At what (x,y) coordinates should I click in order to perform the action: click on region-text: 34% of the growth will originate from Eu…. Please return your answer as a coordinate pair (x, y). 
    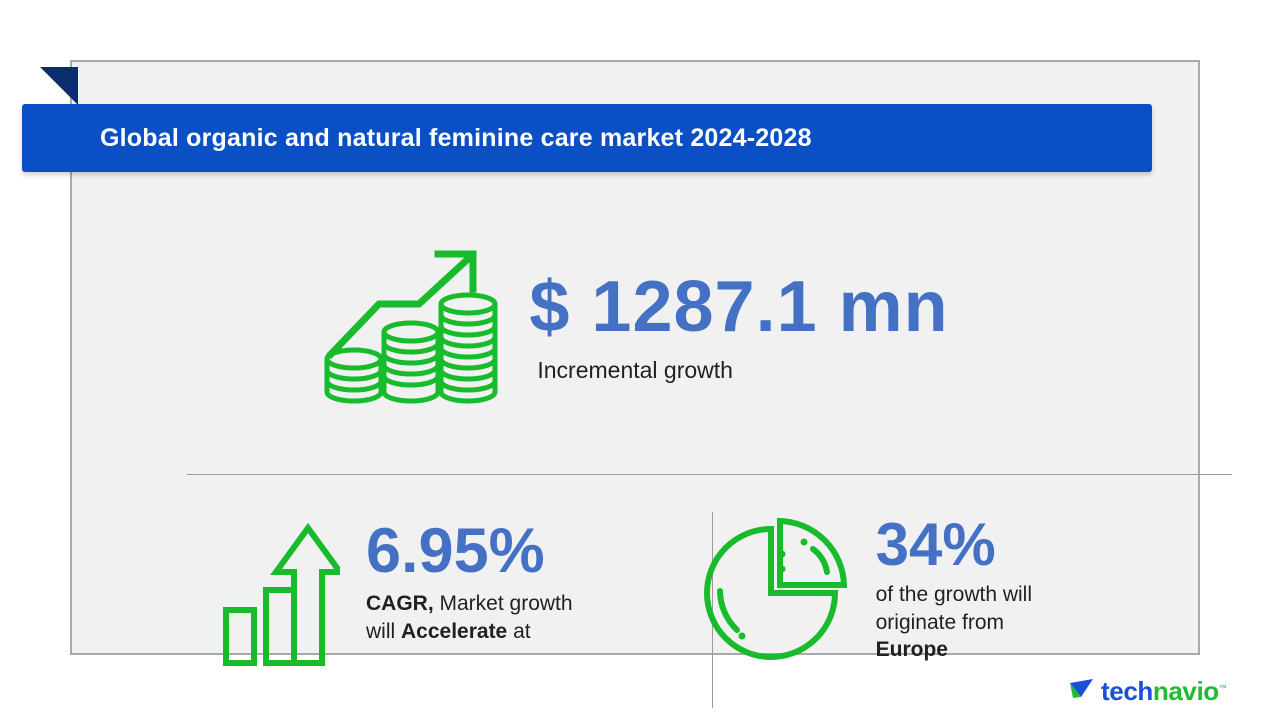
    Looking at the image, I should click on (953, 587).